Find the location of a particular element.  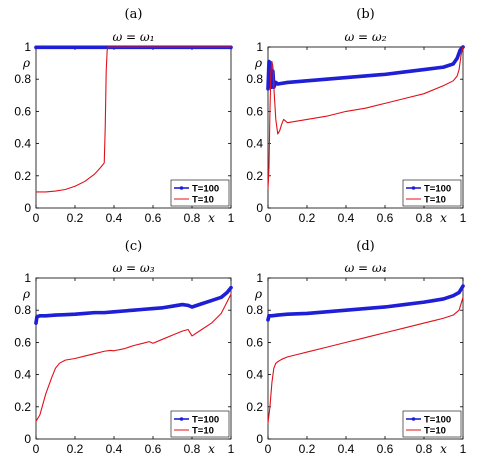

chart-title: ω = ω₄ is located at coordinates (365, 268).